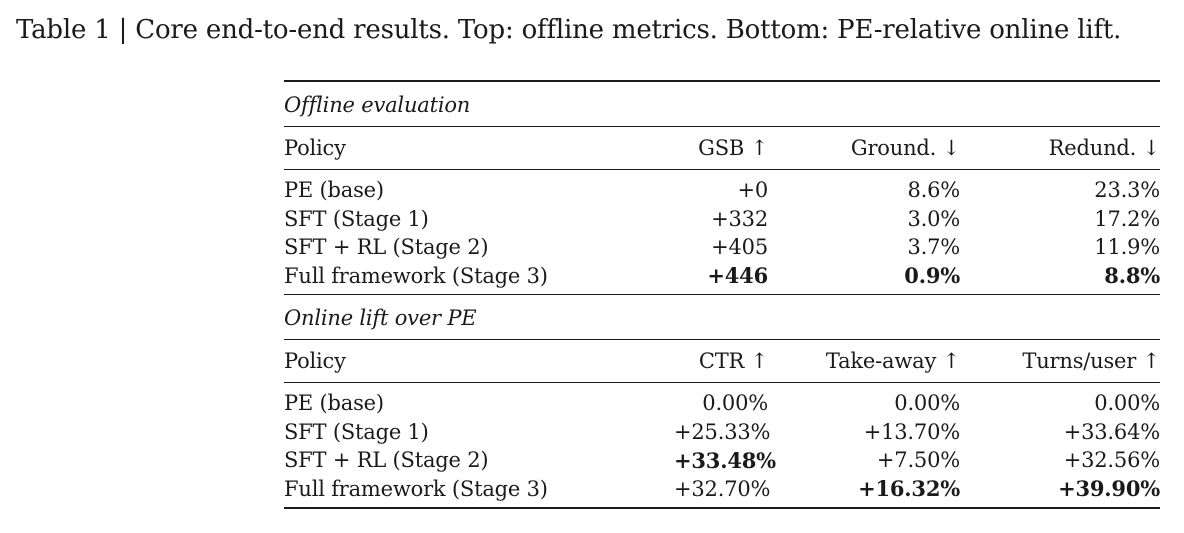  Describe the element at coordinates (1111, 460) in the screenshot. I see `turns-cell: +32.56%` at that location.